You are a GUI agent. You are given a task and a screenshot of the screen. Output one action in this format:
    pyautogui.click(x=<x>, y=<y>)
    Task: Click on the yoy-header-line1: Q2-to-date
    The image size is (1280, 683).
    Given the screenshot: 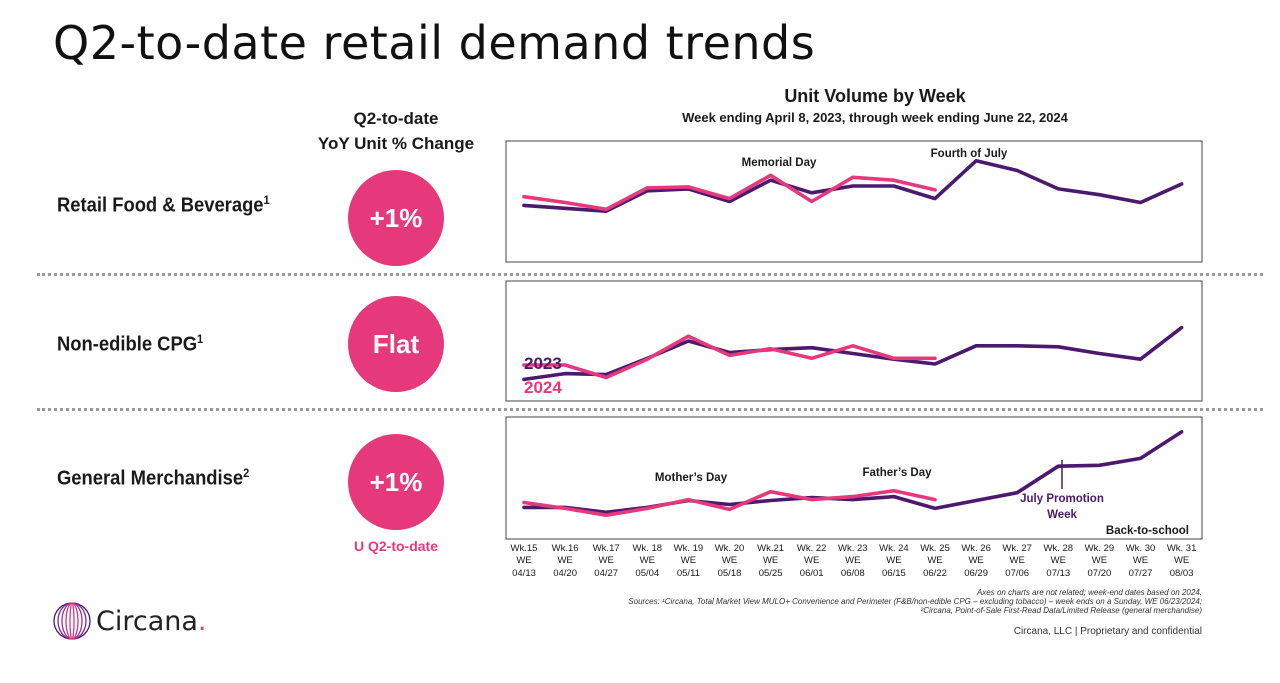 What is the action you would take?
    pyautogui.click(x=396, y=118)
    